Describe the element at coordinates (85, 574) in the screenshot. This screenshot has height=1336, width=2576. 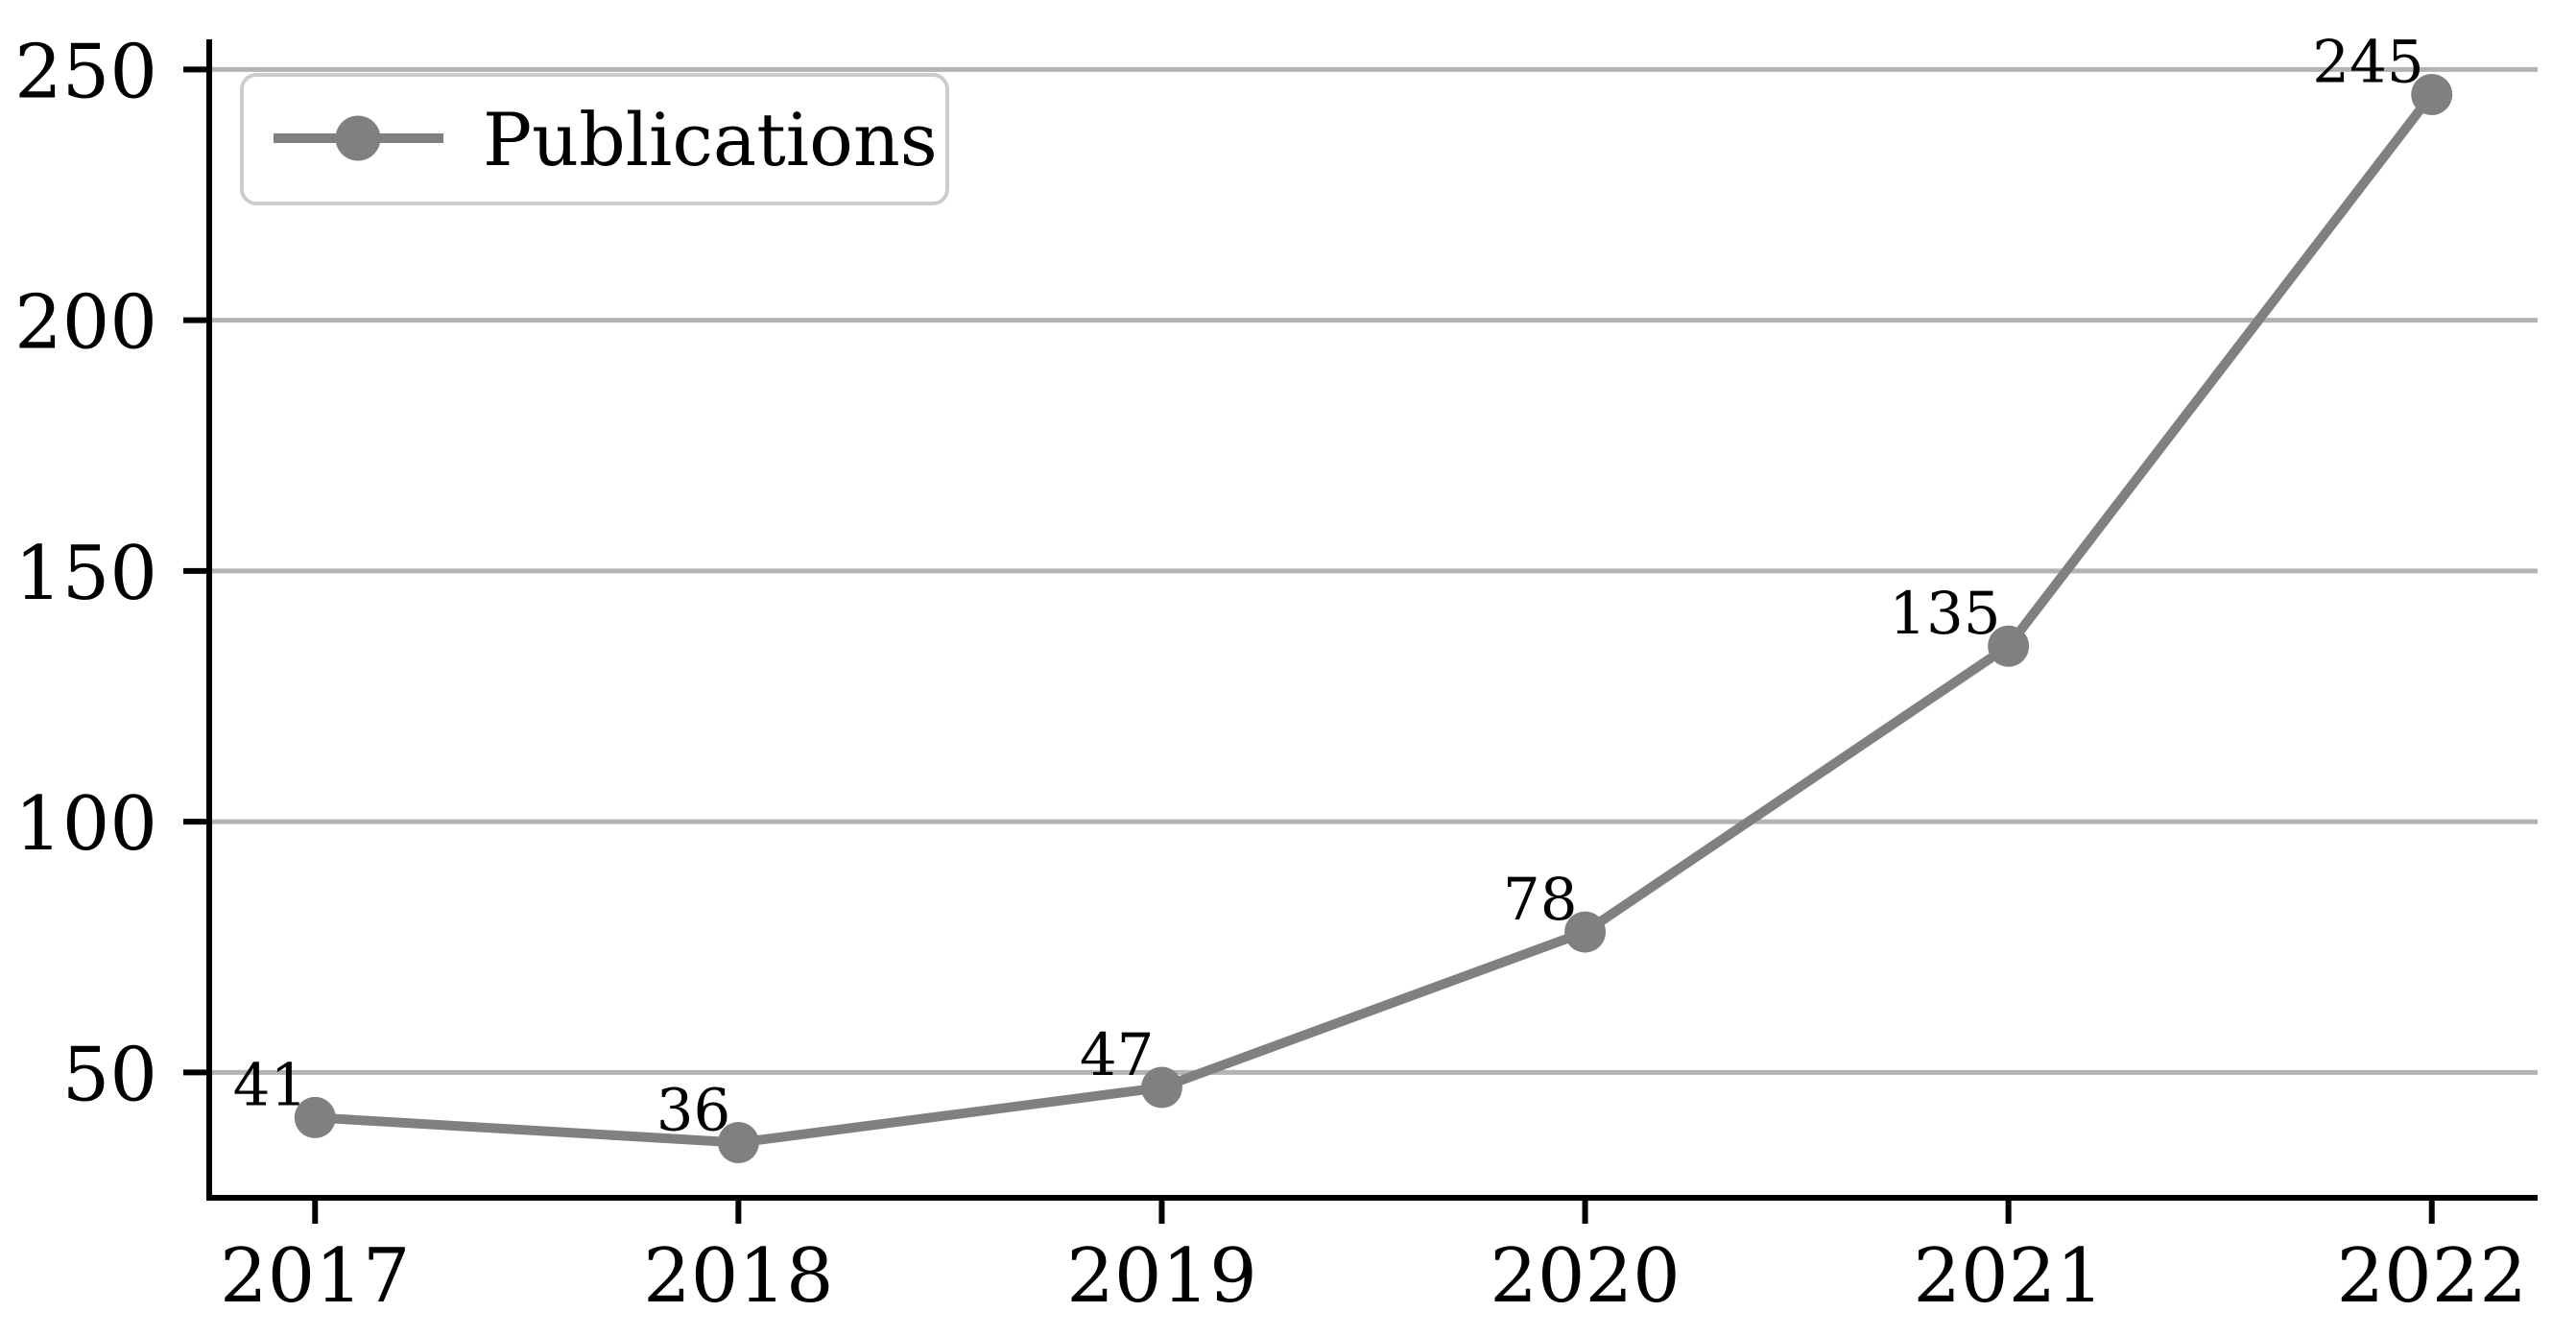
I see `y-tick-label-150: 150` at that location.